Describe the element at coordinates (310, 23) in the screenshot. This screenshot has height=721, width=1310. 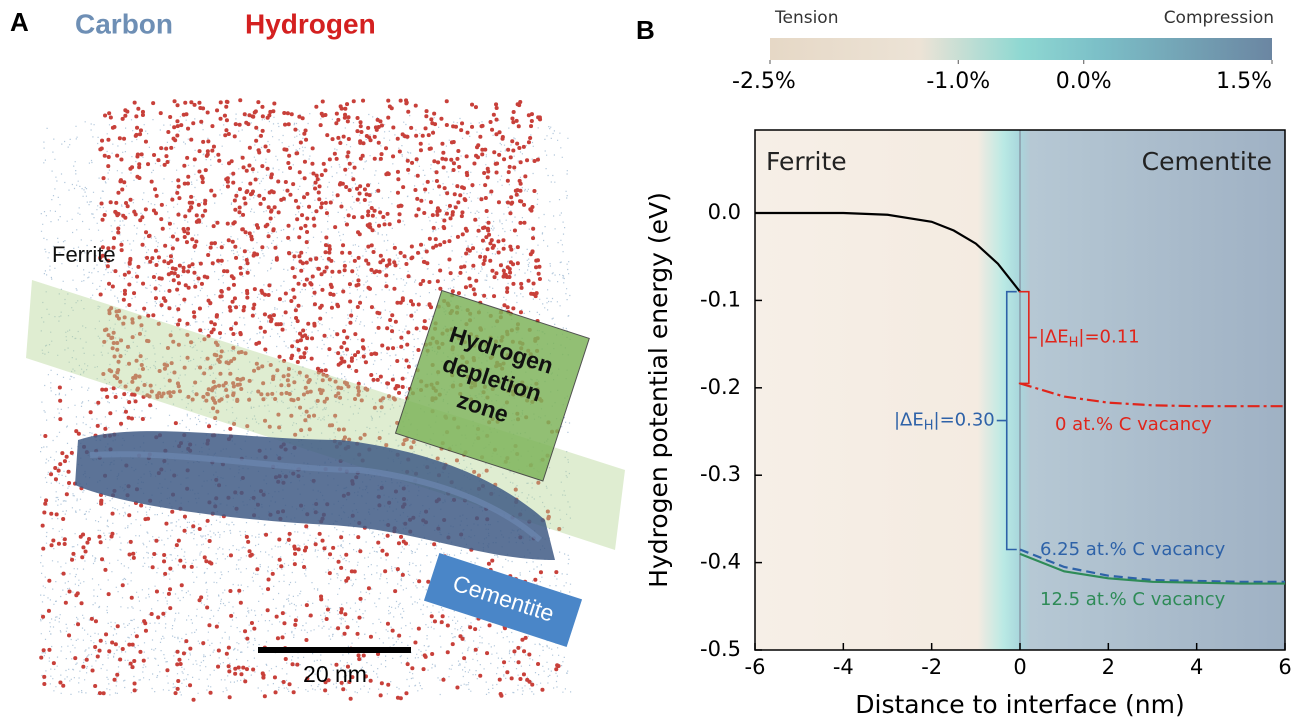
I see `legend-hydrogen: Hydrogen` at that location.